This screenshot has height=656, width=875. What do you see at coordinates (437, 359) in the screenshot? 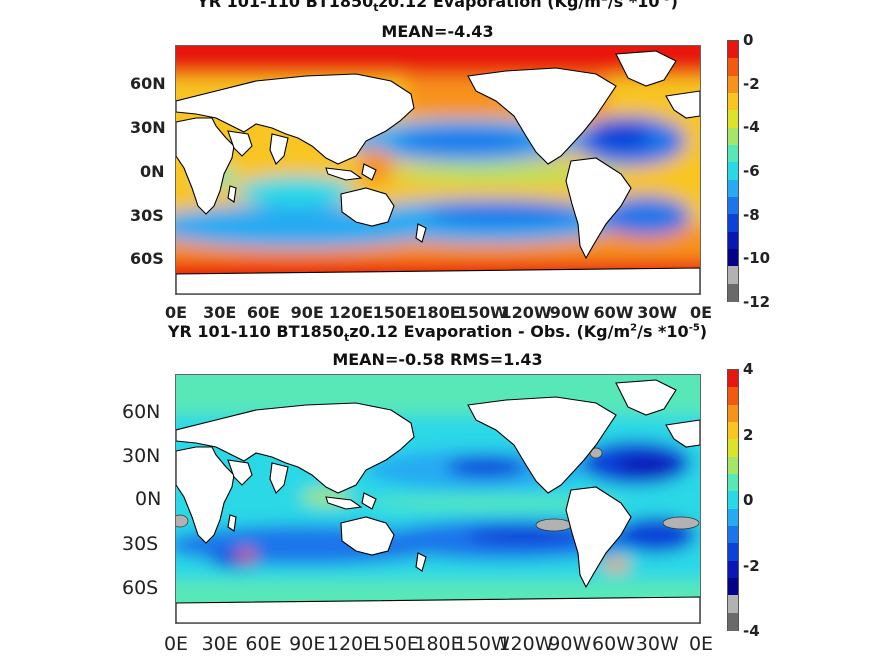
I see `map-stat-2: MEAN=-0.58 RMS=1.43` at bounding box center [437, 359].